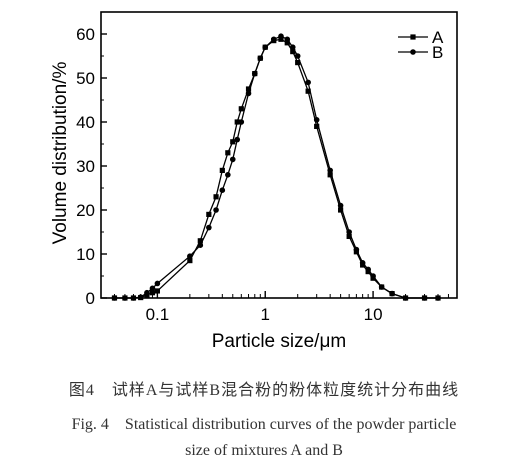  I want to click on x-tick-label: 10, so click(373, 314).